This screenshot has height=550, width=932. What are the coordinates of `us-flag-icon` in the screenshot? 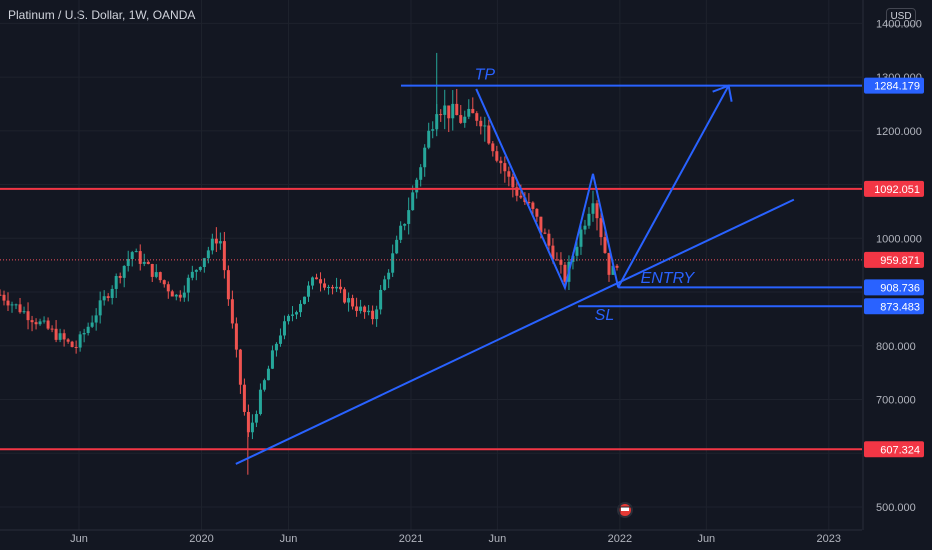 It's located at (625, 510).